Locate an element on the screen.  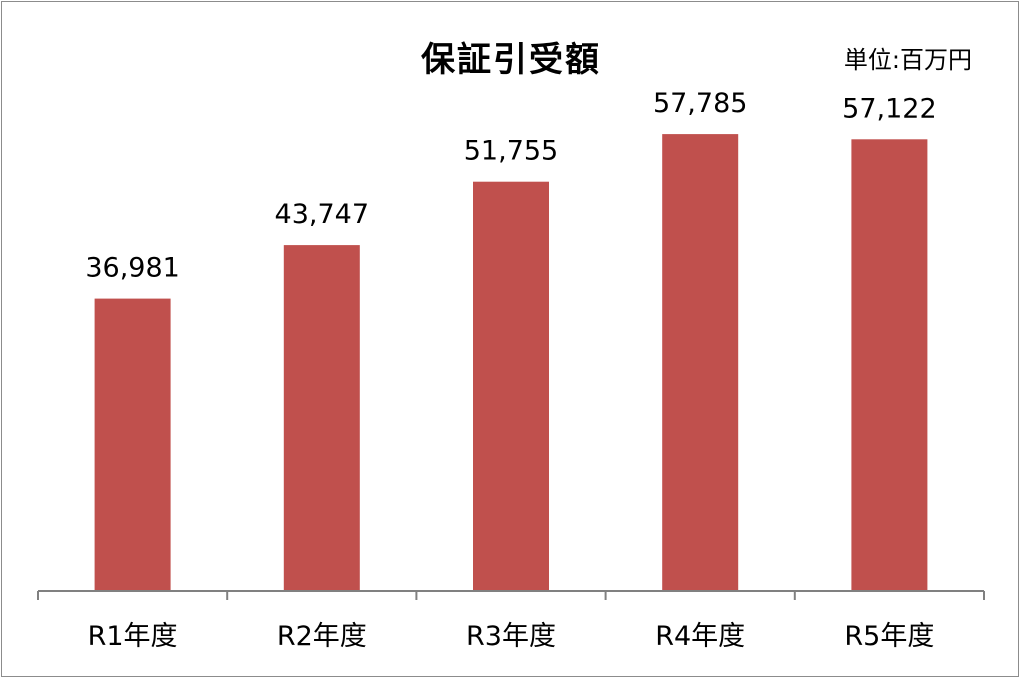
data-label: 36,981 is located at coordinates (132, 268).